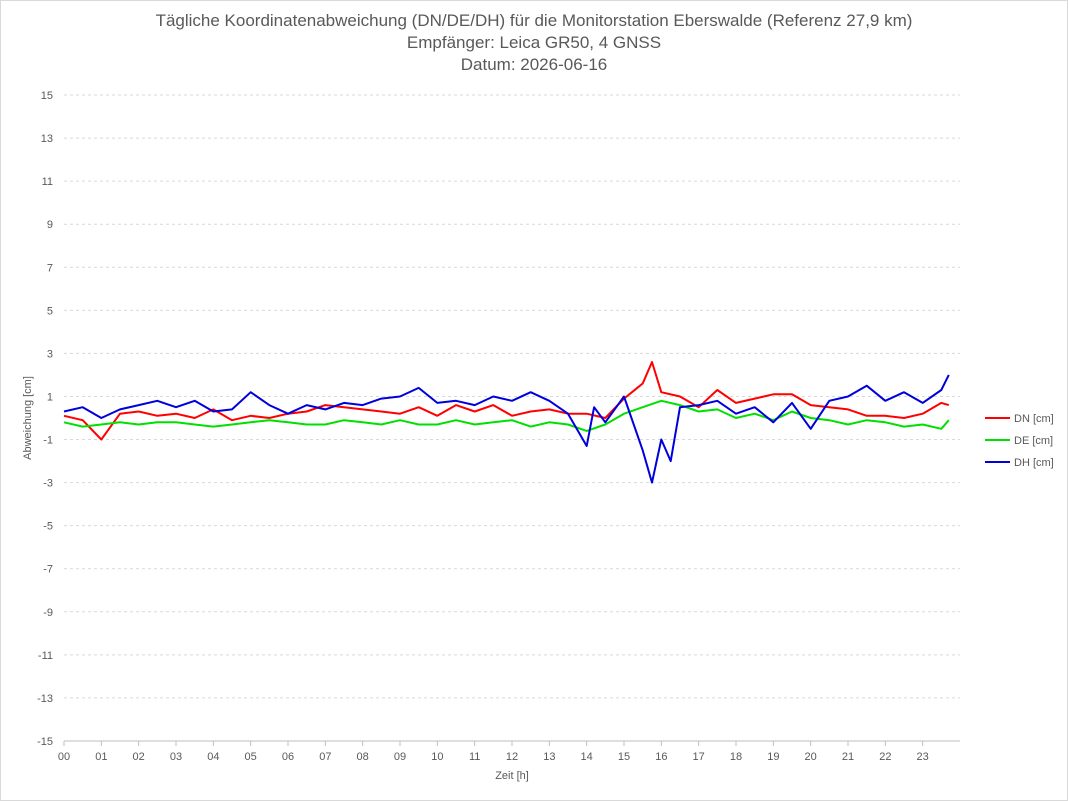  Describe the element at coordinates (139, 757) in the screenshot. I see `x-tick-label: 02` at that location.